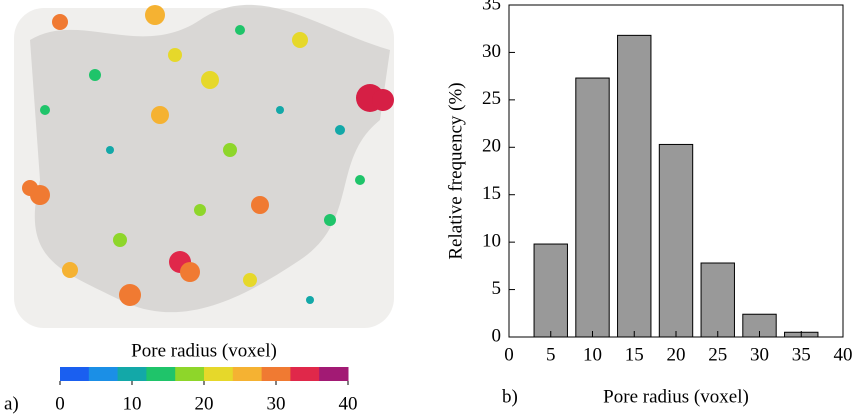 The width and height of the screenshot is (862, 418). I want to click on y-tick-label: 0, so click(497, 335).